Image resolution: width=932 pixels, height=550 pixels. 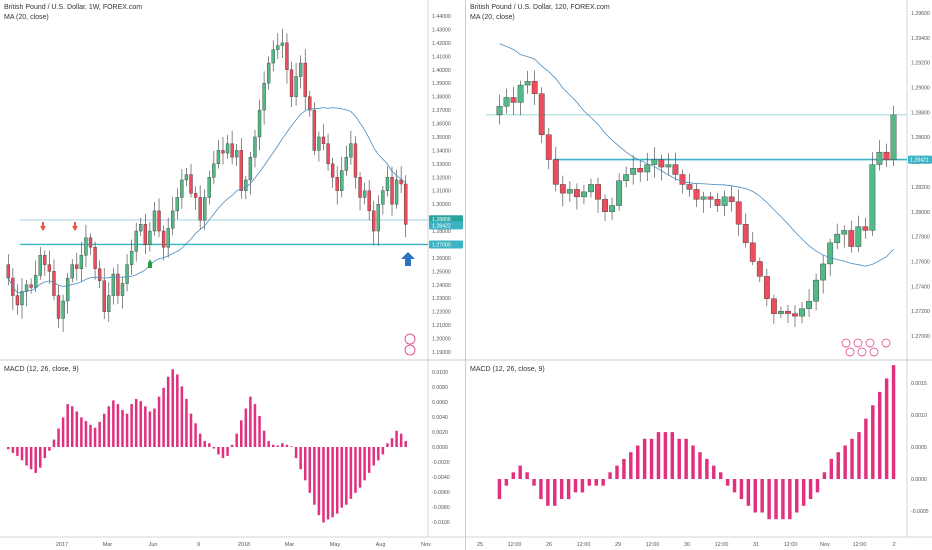 What do you see at coordinates (465, 275) in the screenshot?
I see `panel-divider` at bounding box center [465, 275].